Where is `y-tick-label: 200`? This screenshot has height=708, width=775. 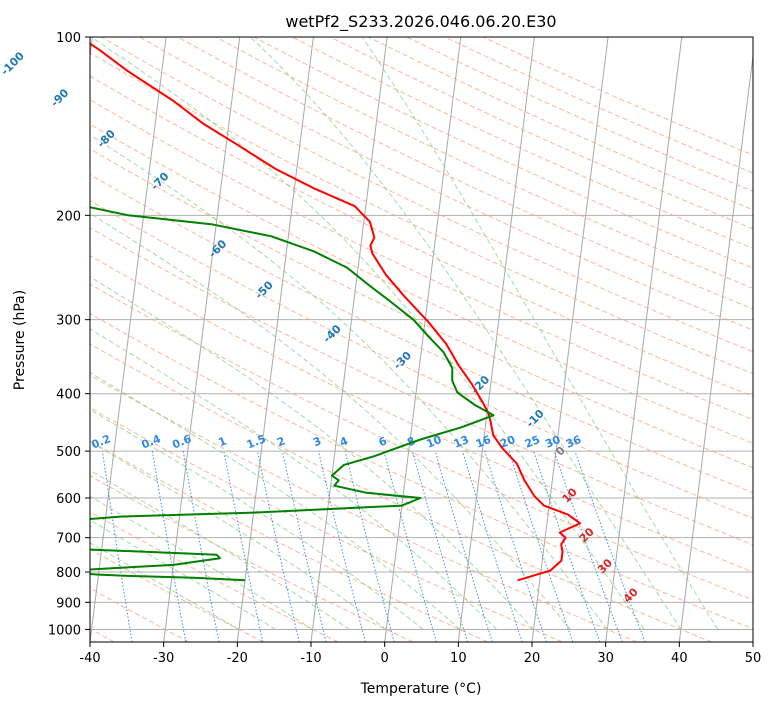 y-tick-label: 200 is located at coordinates (68, 216).